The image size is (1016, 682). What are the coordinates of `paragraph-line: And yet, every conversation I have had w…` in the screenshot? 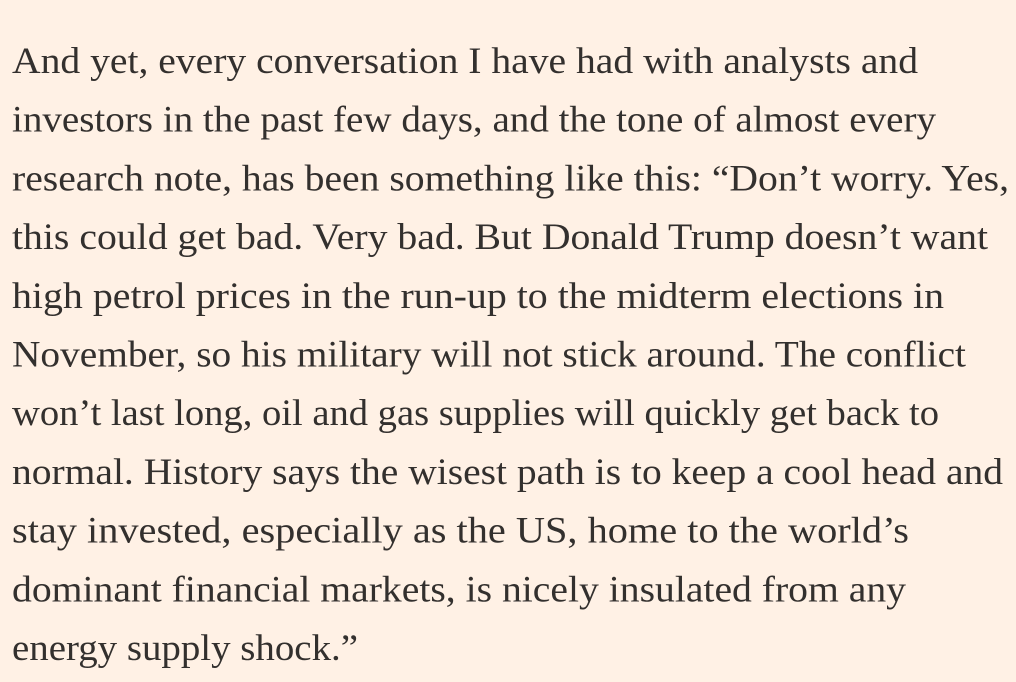 It's located at (465, 61).